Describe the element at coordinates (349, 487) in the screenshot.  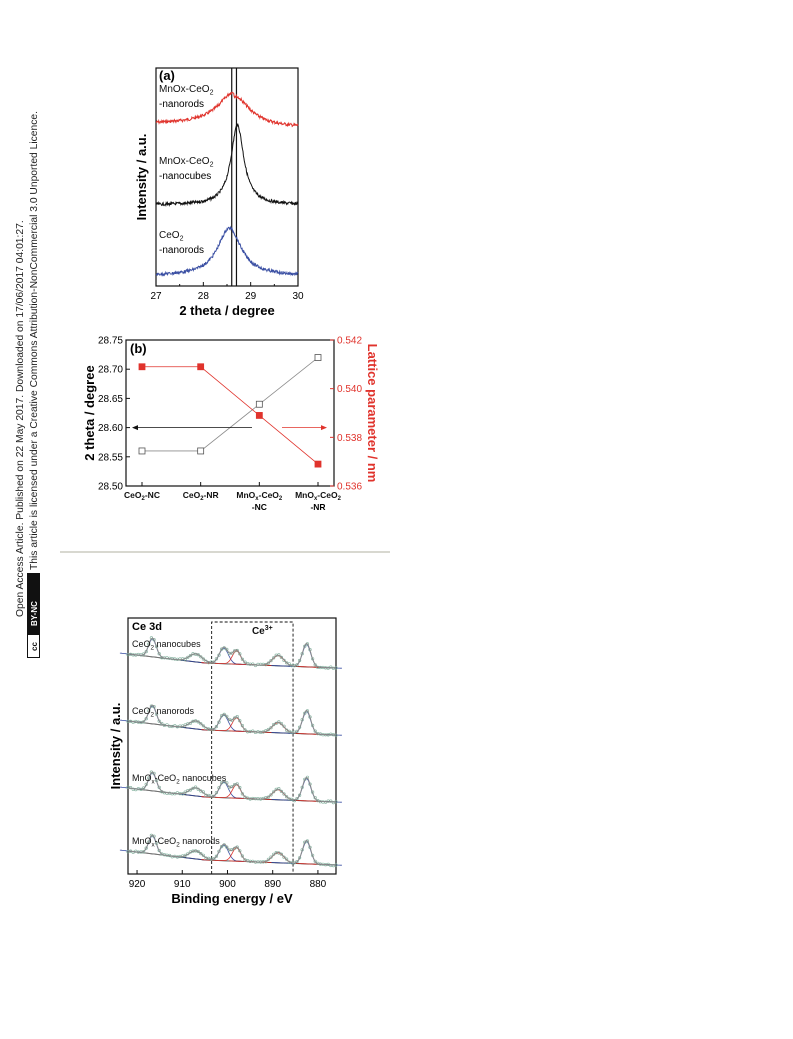
I see `y-right-tick-label: 0.536` at that location.